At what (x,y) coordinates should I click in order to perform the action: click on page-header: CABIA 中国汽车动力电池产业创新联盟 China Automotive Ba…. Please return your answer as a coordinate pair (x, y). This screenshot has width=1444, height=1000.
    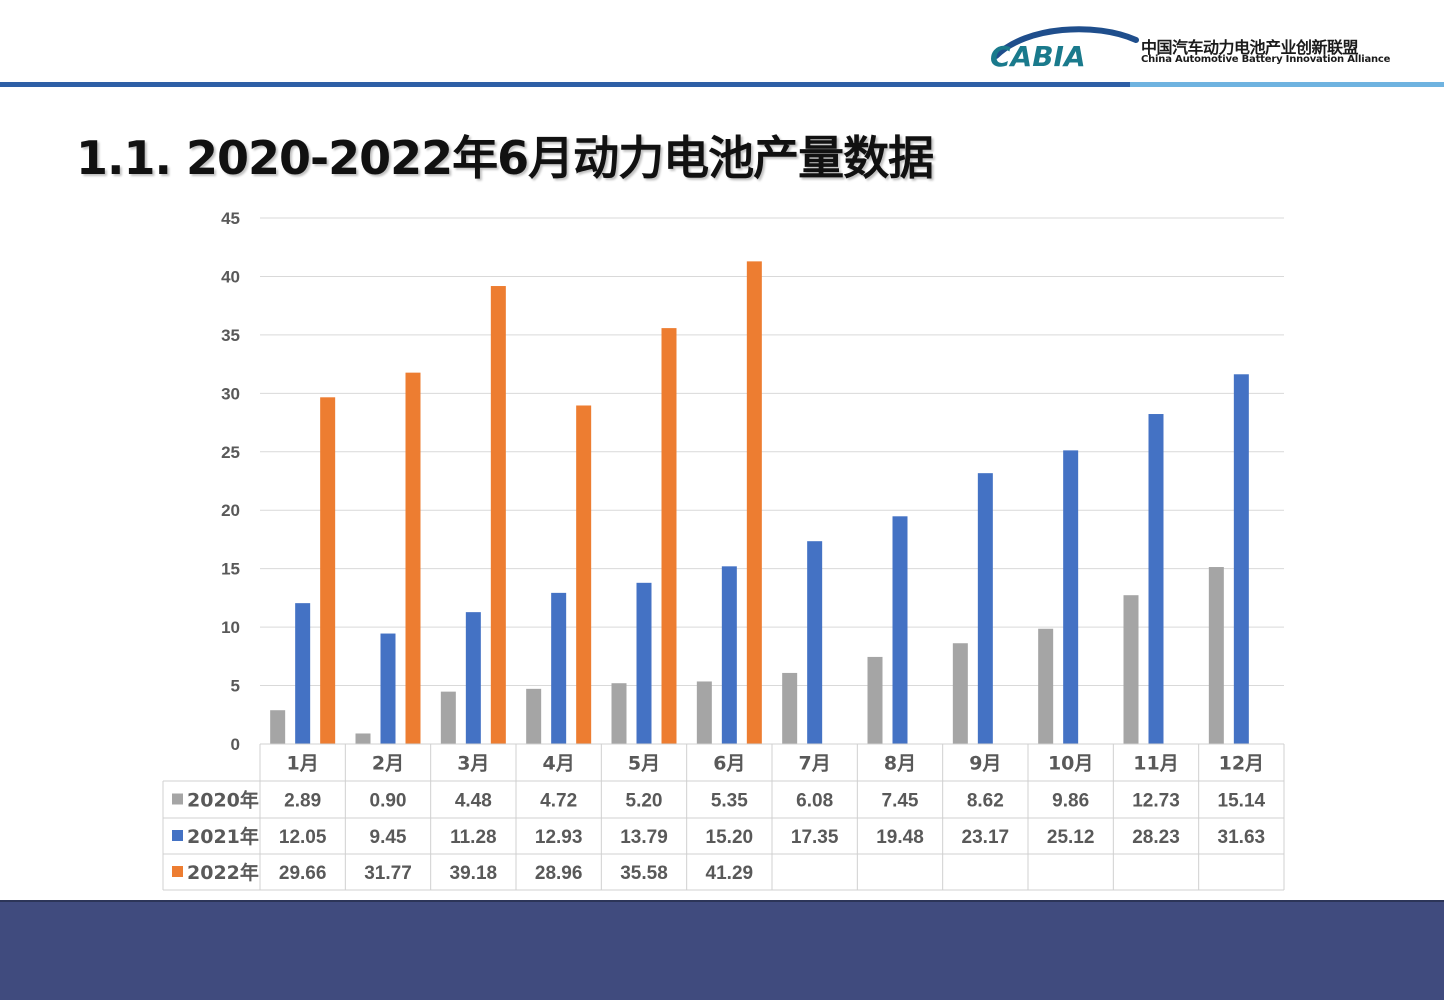
    Looking at the image, I should click on (722, 45).